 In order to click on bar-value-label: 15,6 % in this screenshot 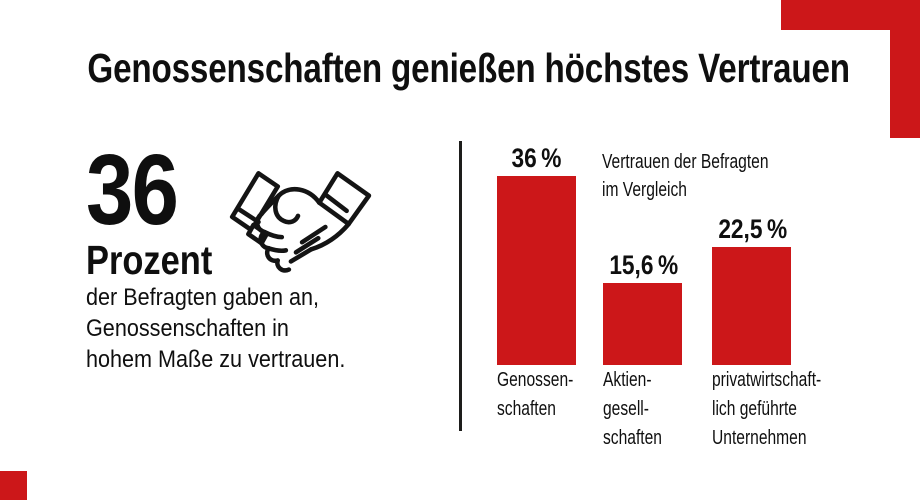, I will do `click(644, 265)`.